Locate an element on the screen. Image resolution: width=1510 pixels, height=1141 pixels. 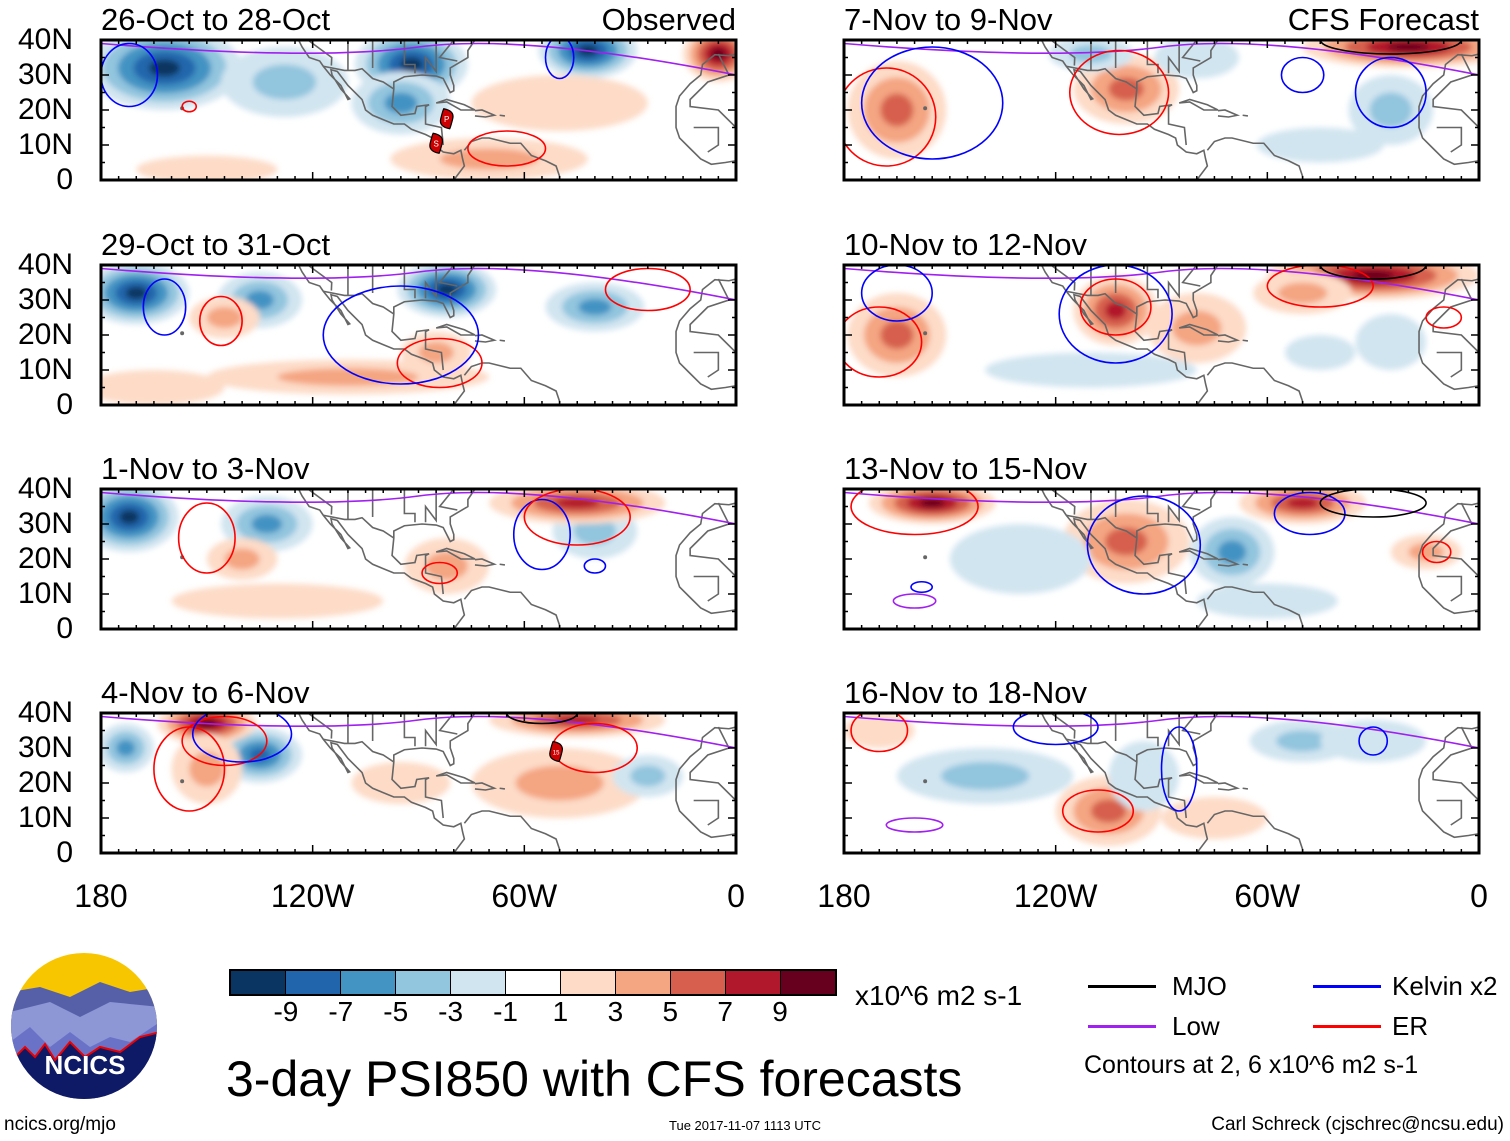
colorbar-tick-label: -1 is located at coordinates (505, 1011).